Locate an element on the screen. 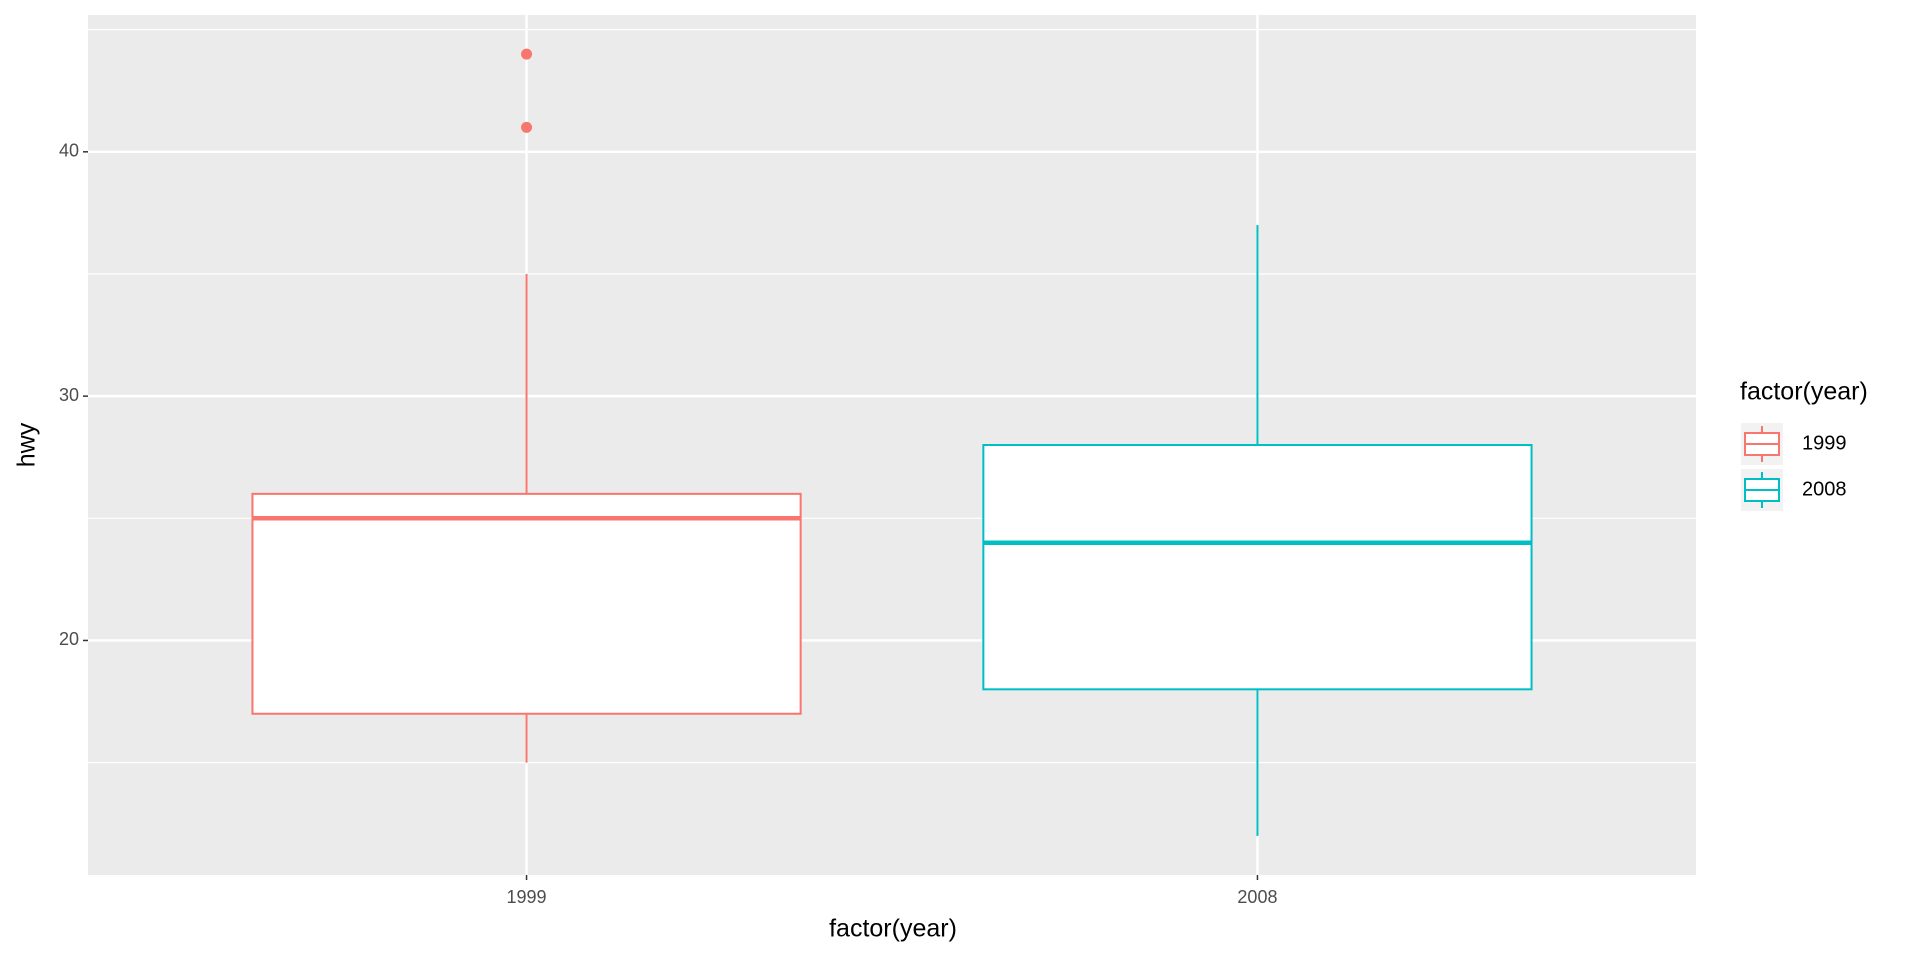 The width and height of the screenshot is (1920, 960). y-axis-title: hwy is located at coordinates (27, 444).